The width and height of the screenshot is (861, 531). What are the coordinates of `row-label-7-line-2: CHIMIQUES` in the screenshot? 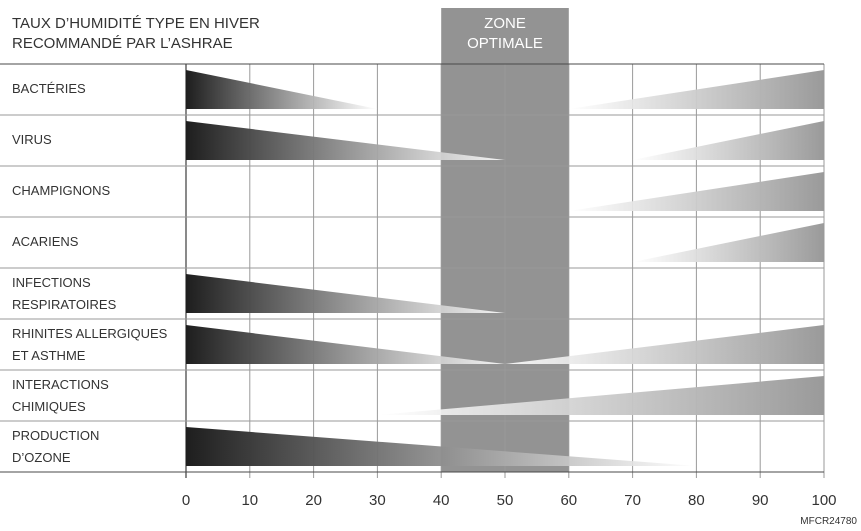 It's located at (49, 406).